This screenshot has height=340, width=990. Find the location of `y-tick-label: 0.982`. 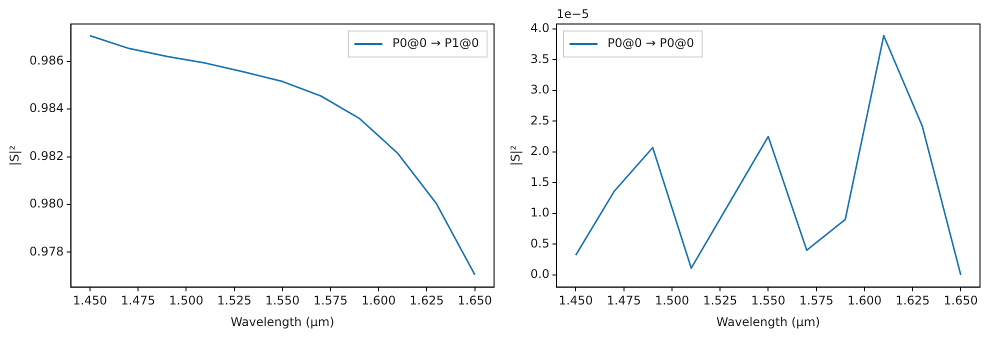

y-tick-label: 0.982 is located at coordinates (46, 155).